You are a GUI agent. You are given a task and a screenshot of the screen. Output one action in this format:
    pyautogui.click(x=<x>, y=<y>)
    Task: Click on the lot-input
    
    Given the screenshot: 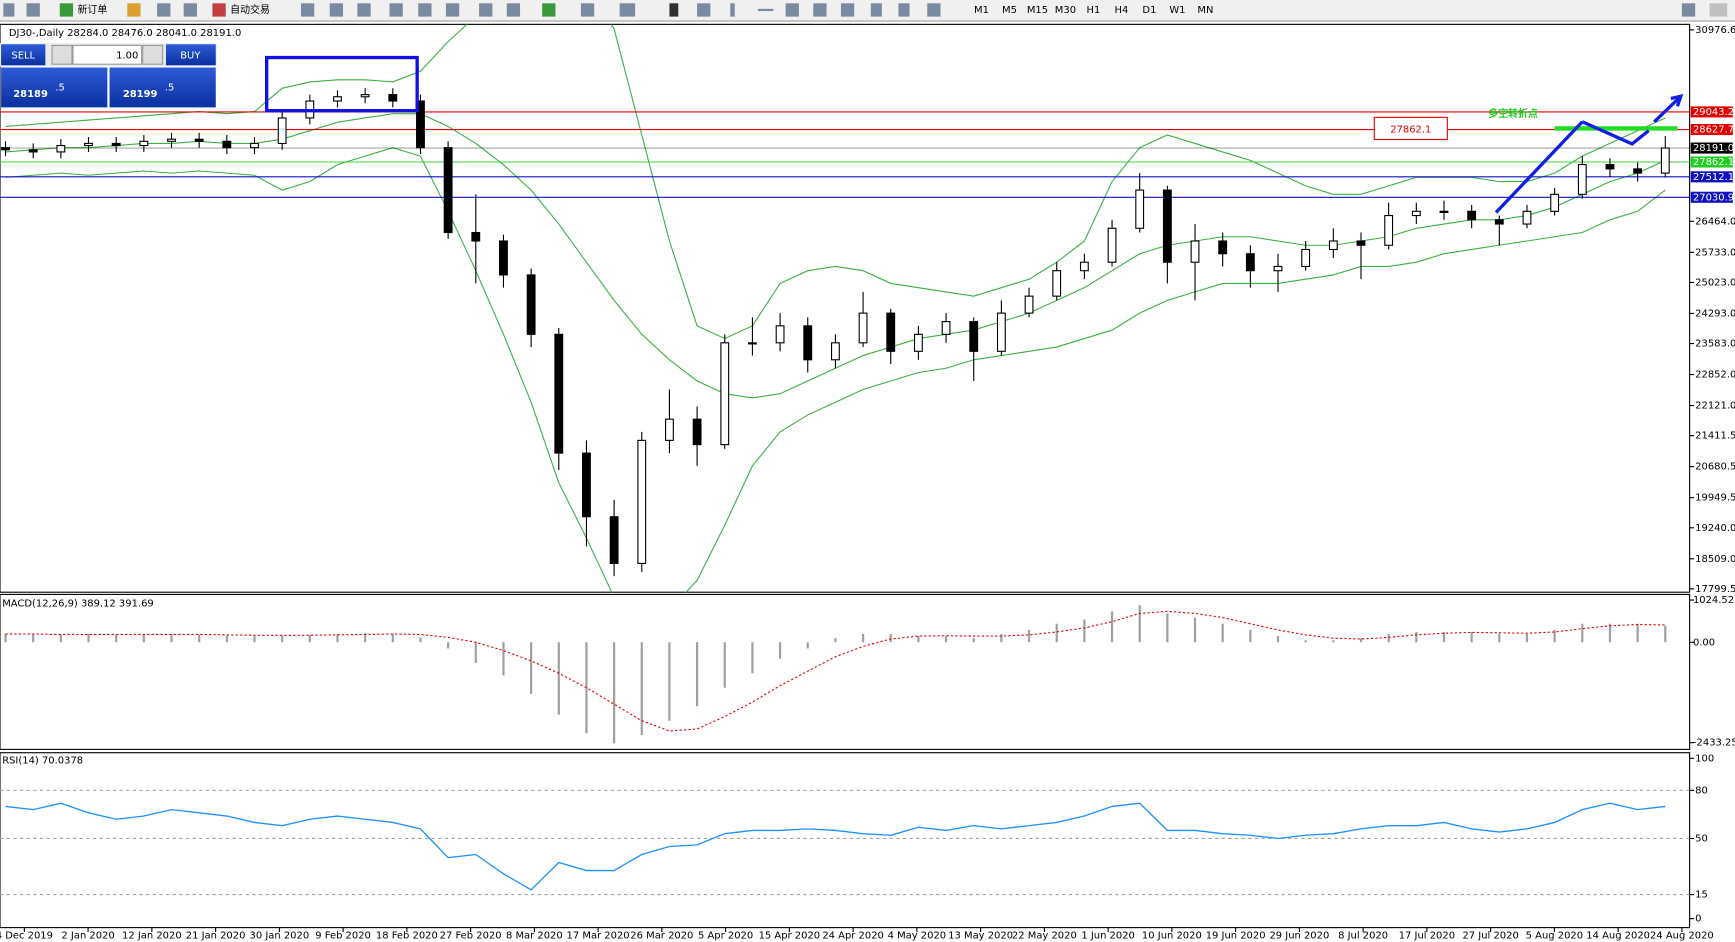 What is the action you would take?
    pyautogui.click(x=107, y=54)
    